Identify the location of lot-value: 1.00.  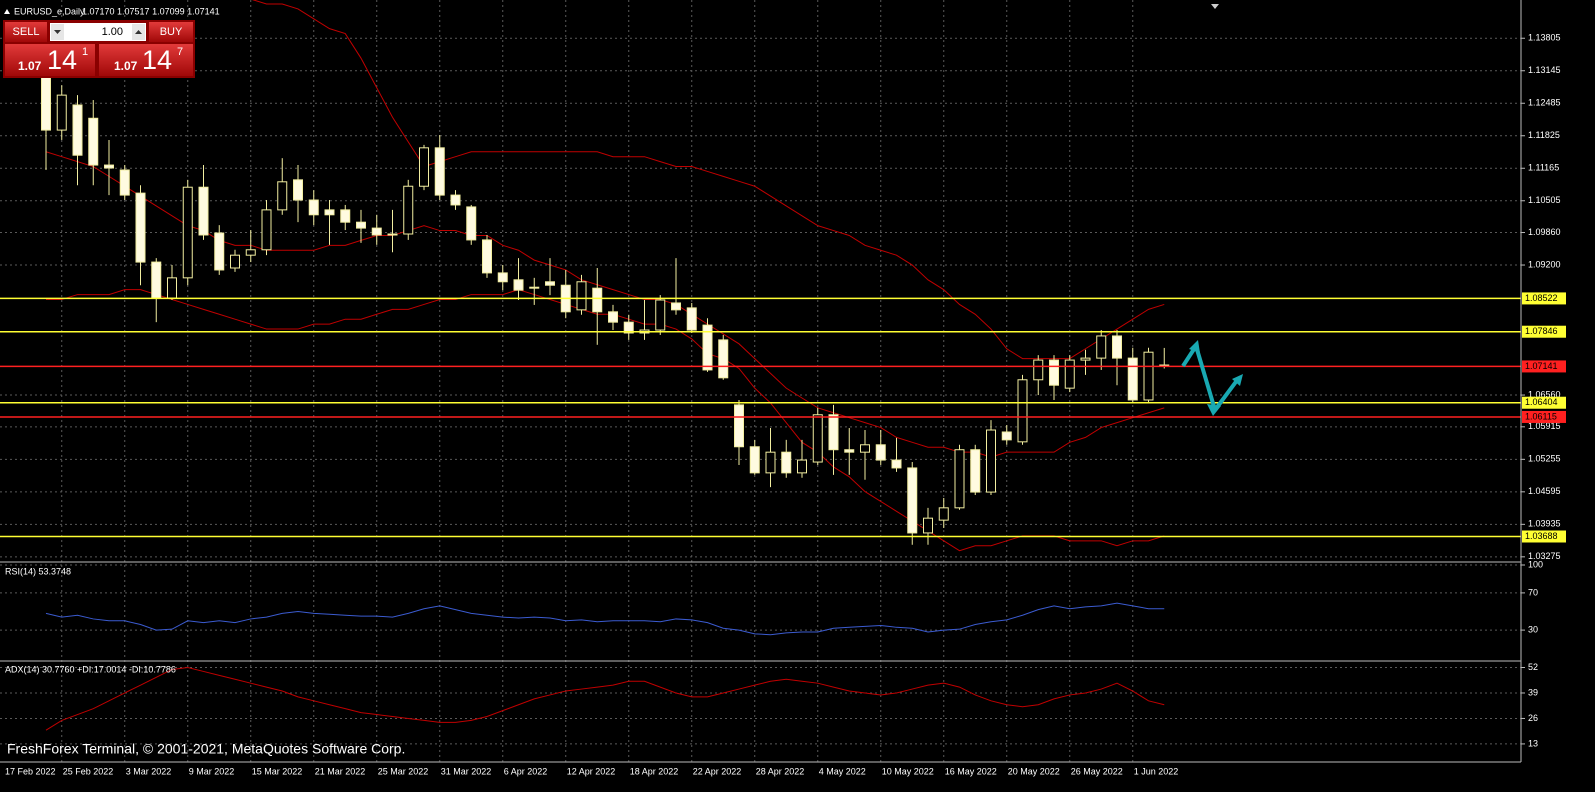
(112, 32).